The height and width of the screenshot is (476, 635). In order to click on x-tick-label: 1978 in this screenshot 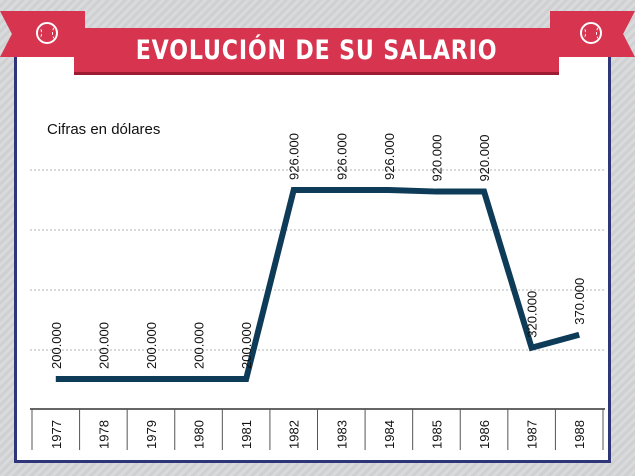, I will do `click(103, 434)`.